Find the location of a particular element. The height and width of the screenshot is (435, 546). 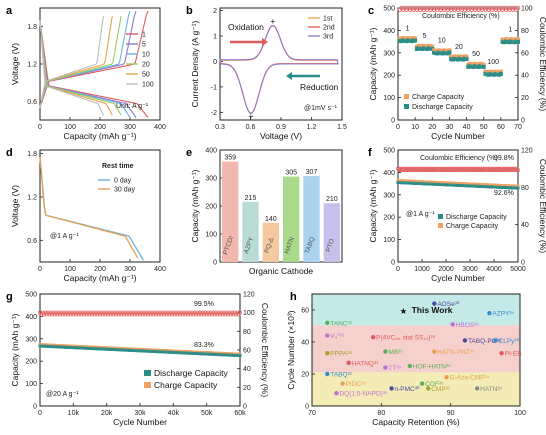

legend-label-a: 50 is located at coordinates (146, 75).